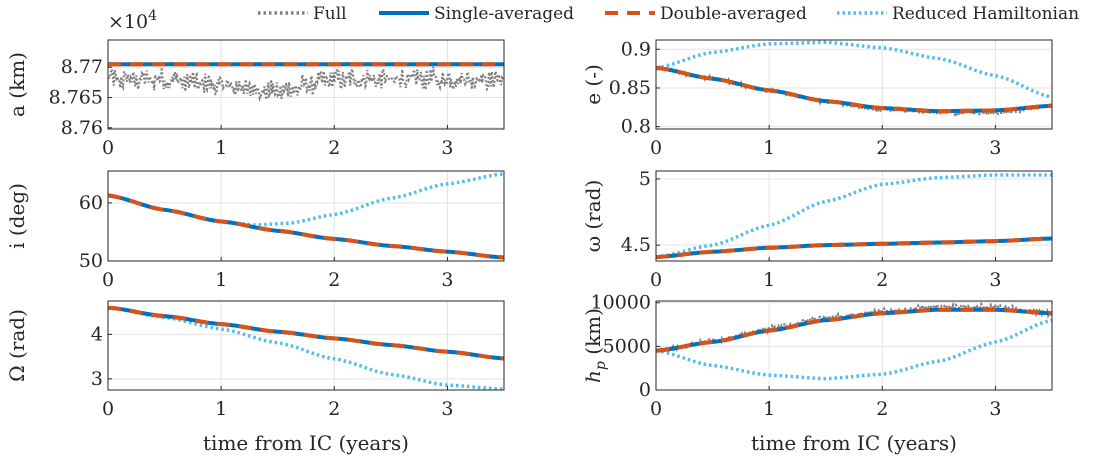 This screenshot has width=1107, height=465. I want to click on y-axis-label: i (deg), so click(17, 216).